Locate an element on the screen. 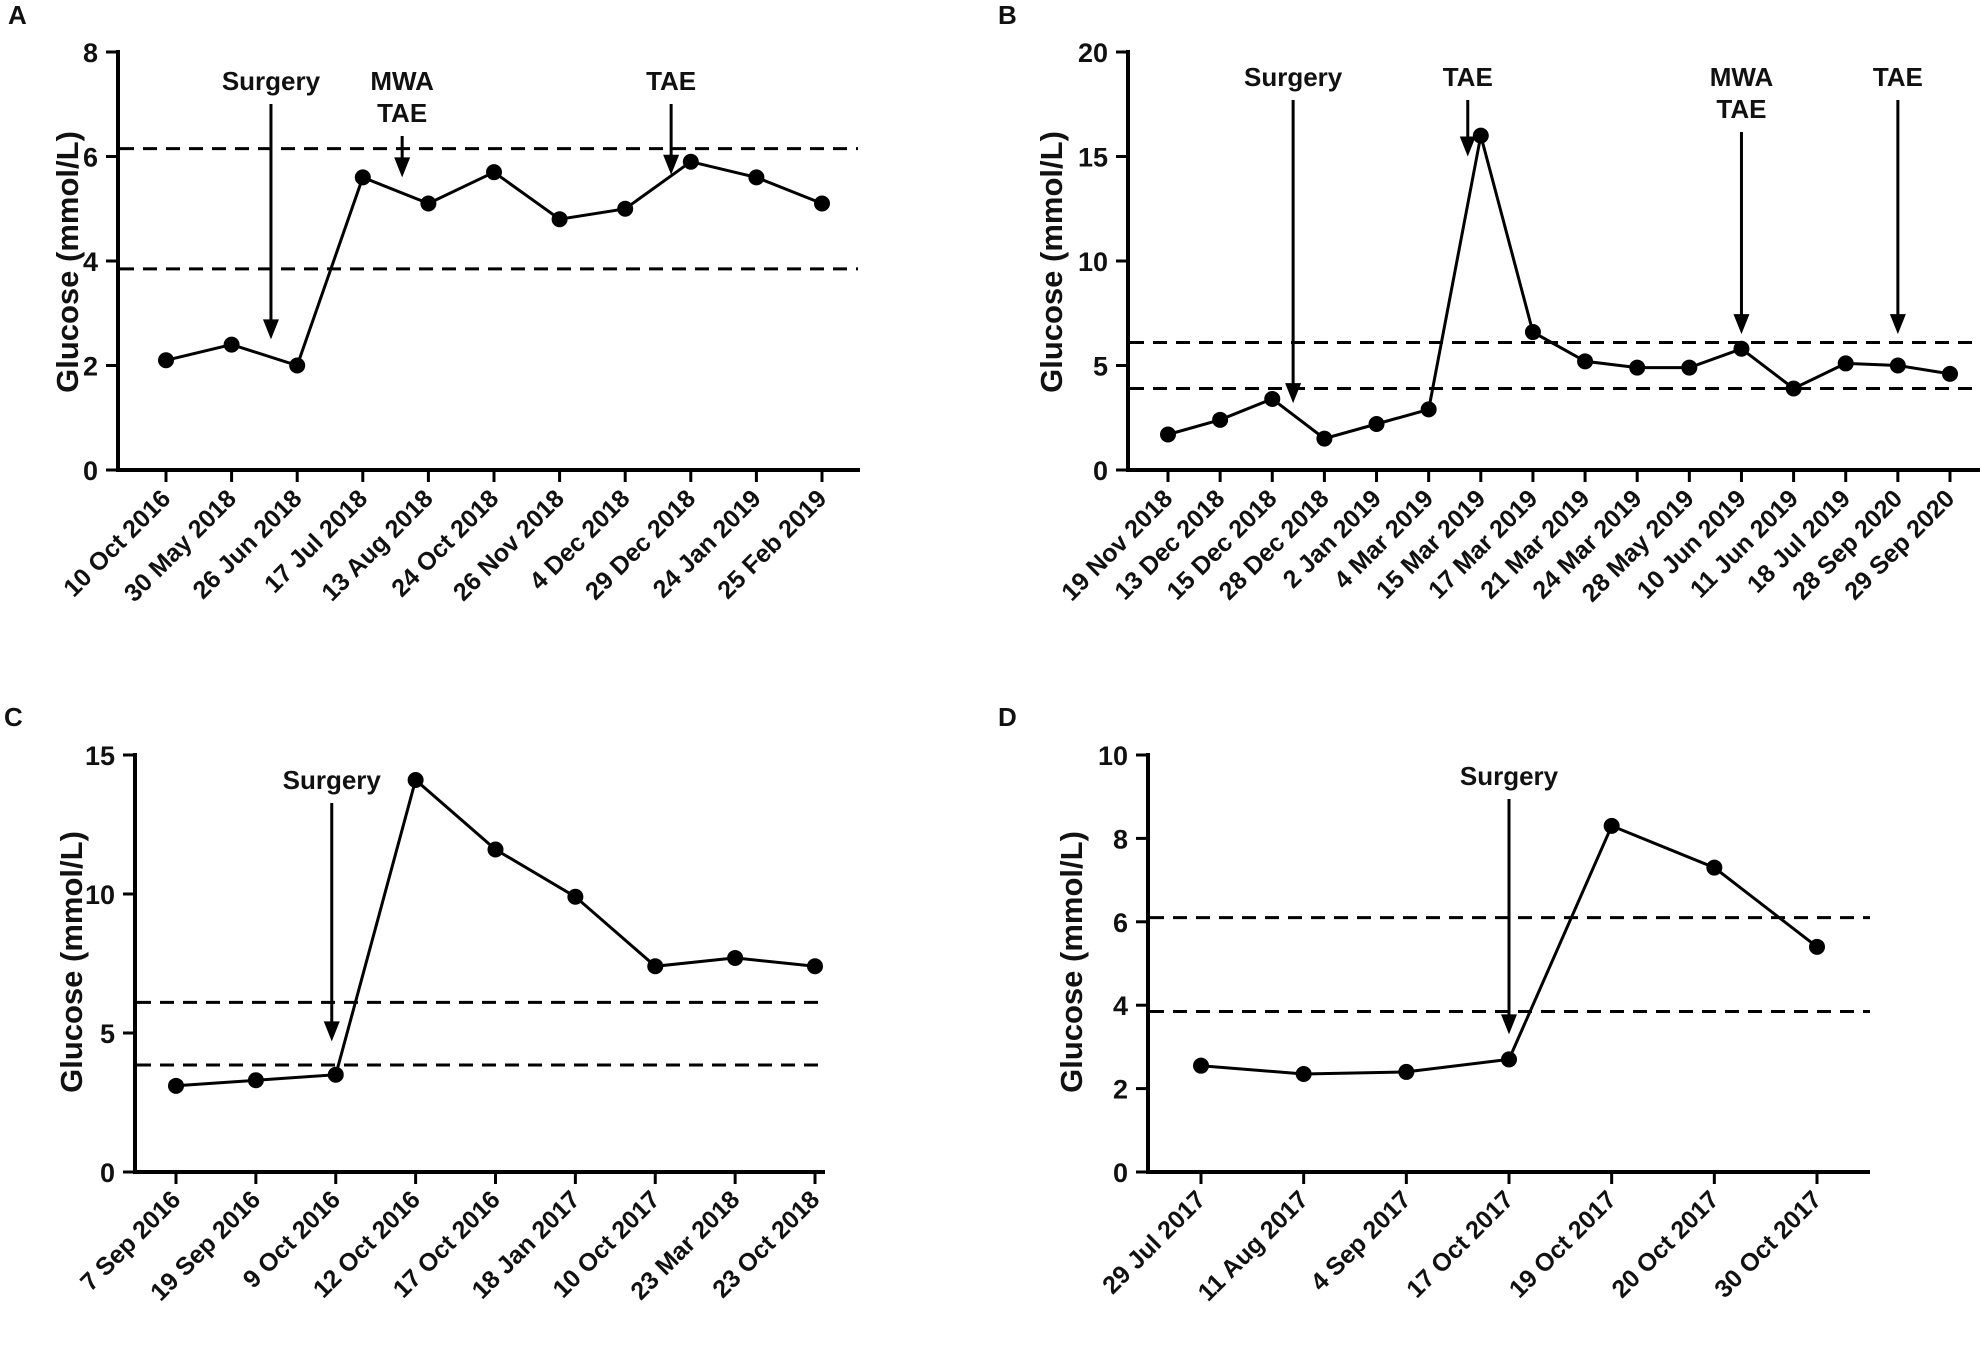  x-tick-label: 4 Sep 2017 is located at coordinates (1360, 1240).